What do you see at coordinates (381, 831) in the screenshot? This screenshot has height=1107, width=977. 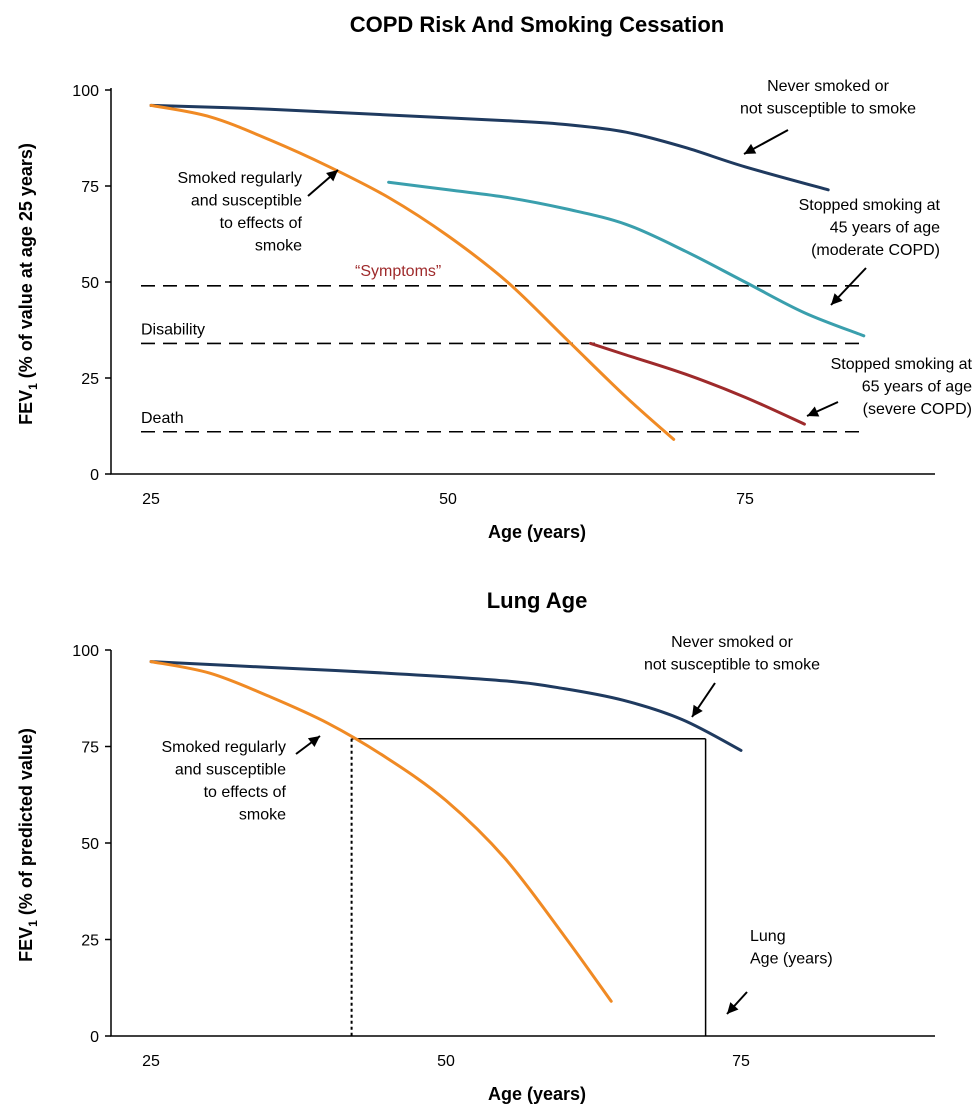 I see `series-line-smoked` at bounding box center [381, 831].